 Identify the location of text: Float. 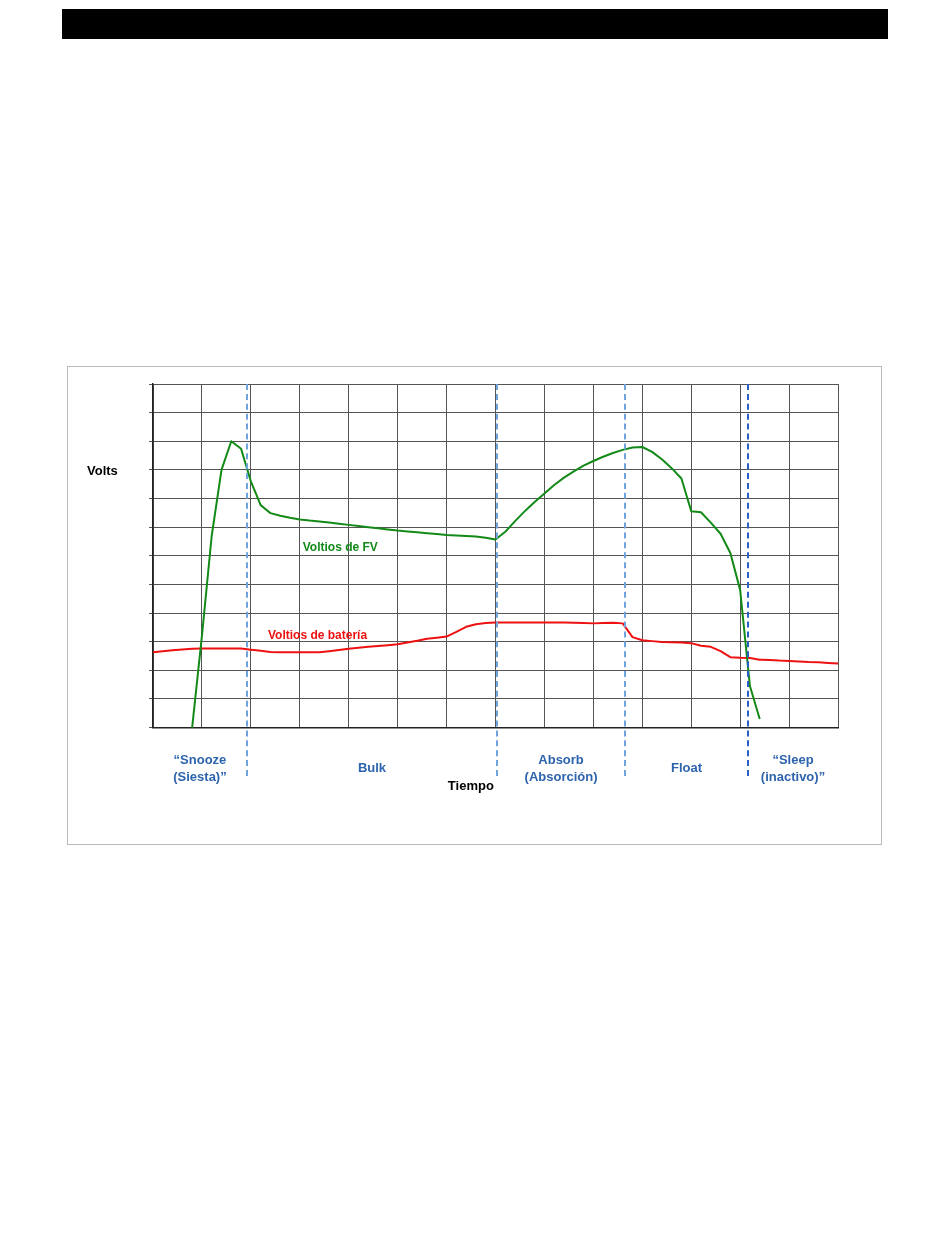
(687, 768).